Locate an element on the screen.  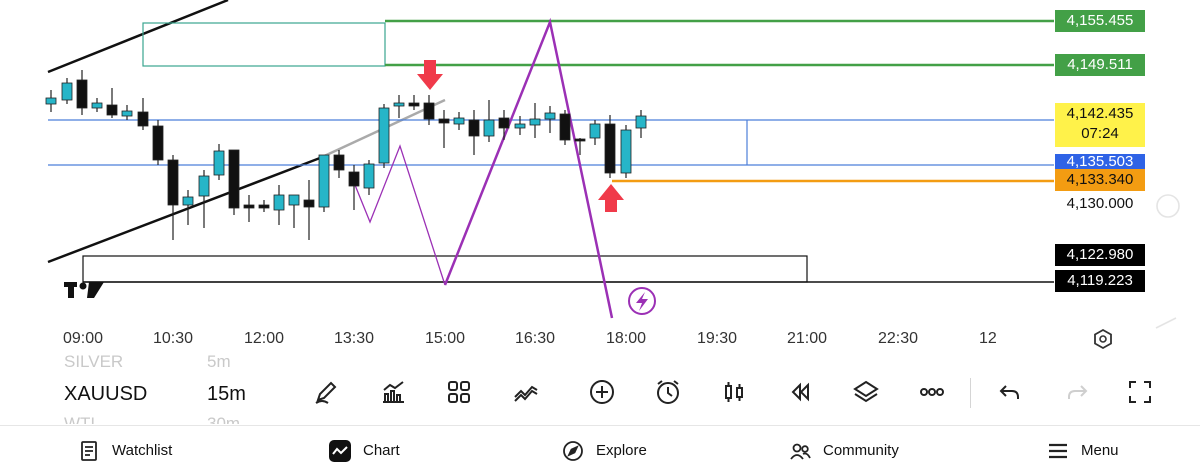
menu-icon is located at coordinates (1058, 450).